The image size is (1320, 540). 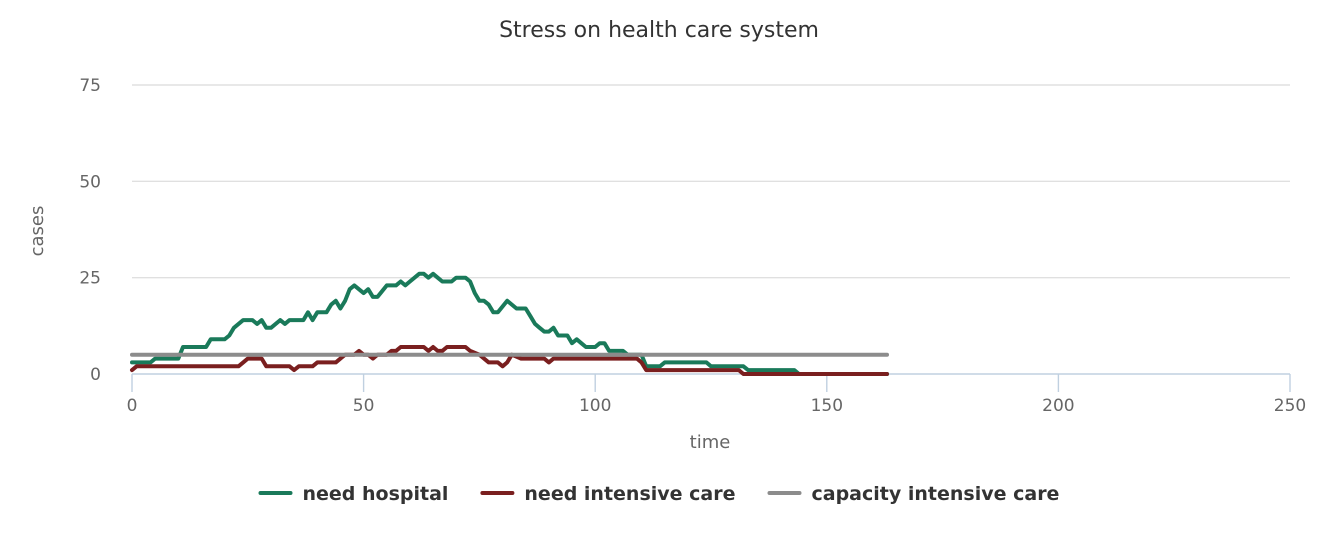 I want to click on legend-item: need intensive care, so click(x=608, y=494).